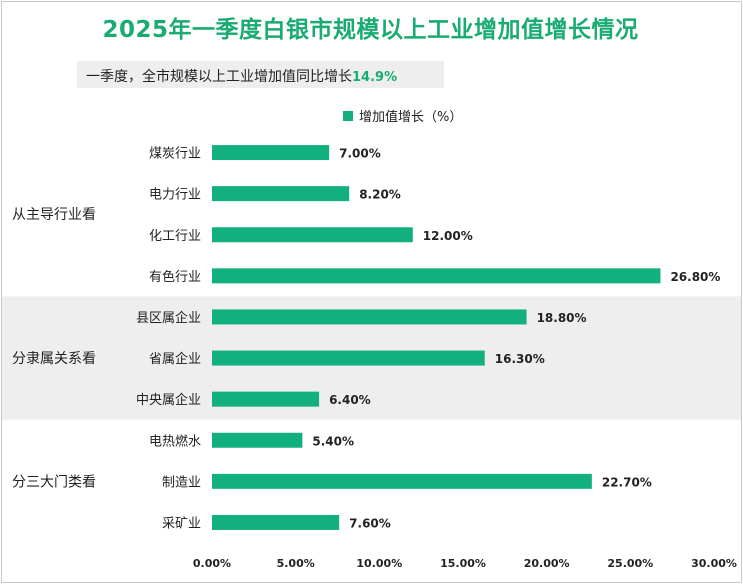 This screenshot has width=743, height=584. I want to click on value-label: 22.70%, so click(627, 482).